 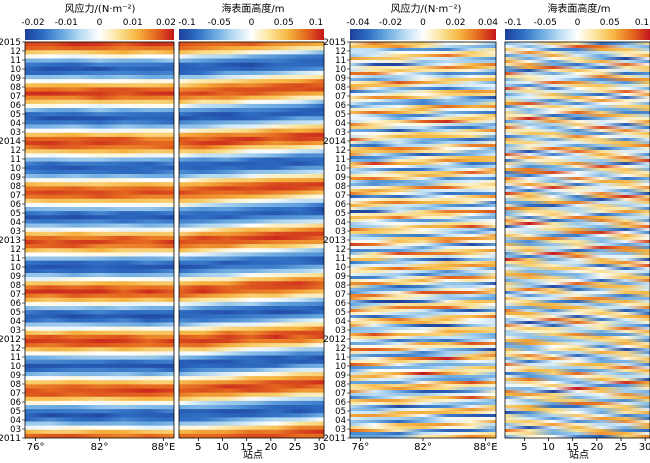 I want to click on y-tick-label: 06, so click(x=340, y=106).